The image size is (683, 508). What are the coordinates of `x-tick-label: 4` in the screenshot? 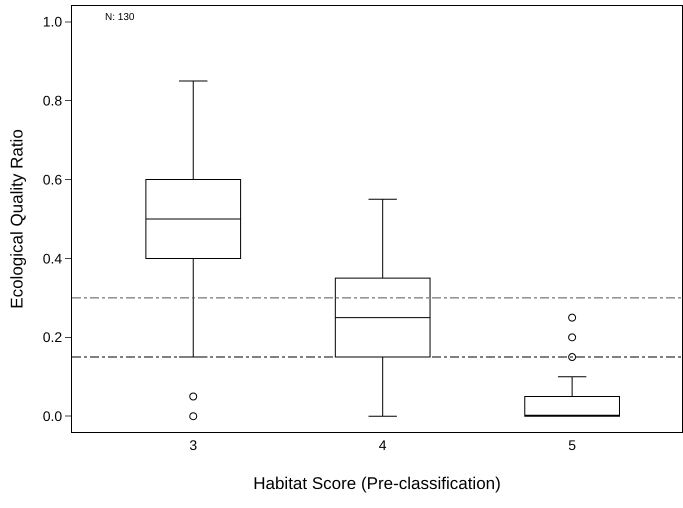 It's located at (382, 444).